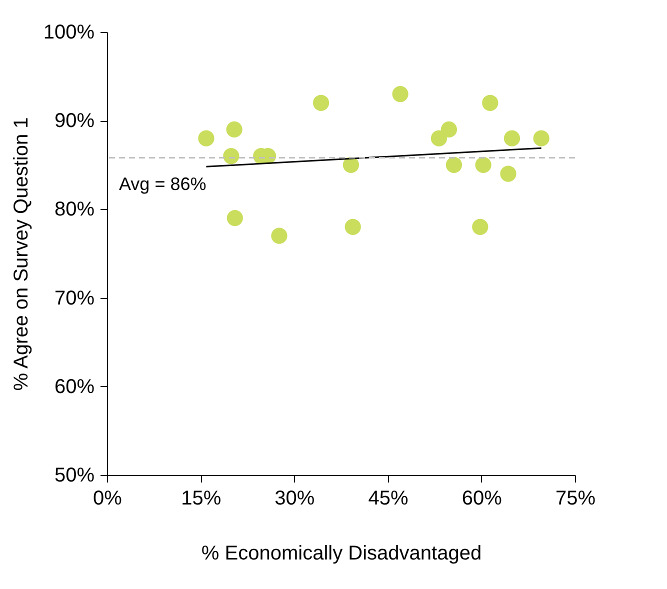 The height and width of the screenshot is (589, 667). I want to click on y-tick-label: 80%, so click(74, 209).